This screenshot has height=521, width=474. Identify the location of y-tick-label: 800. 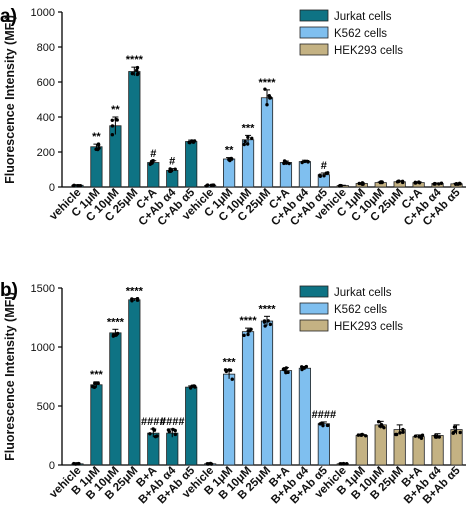
(46, 48).